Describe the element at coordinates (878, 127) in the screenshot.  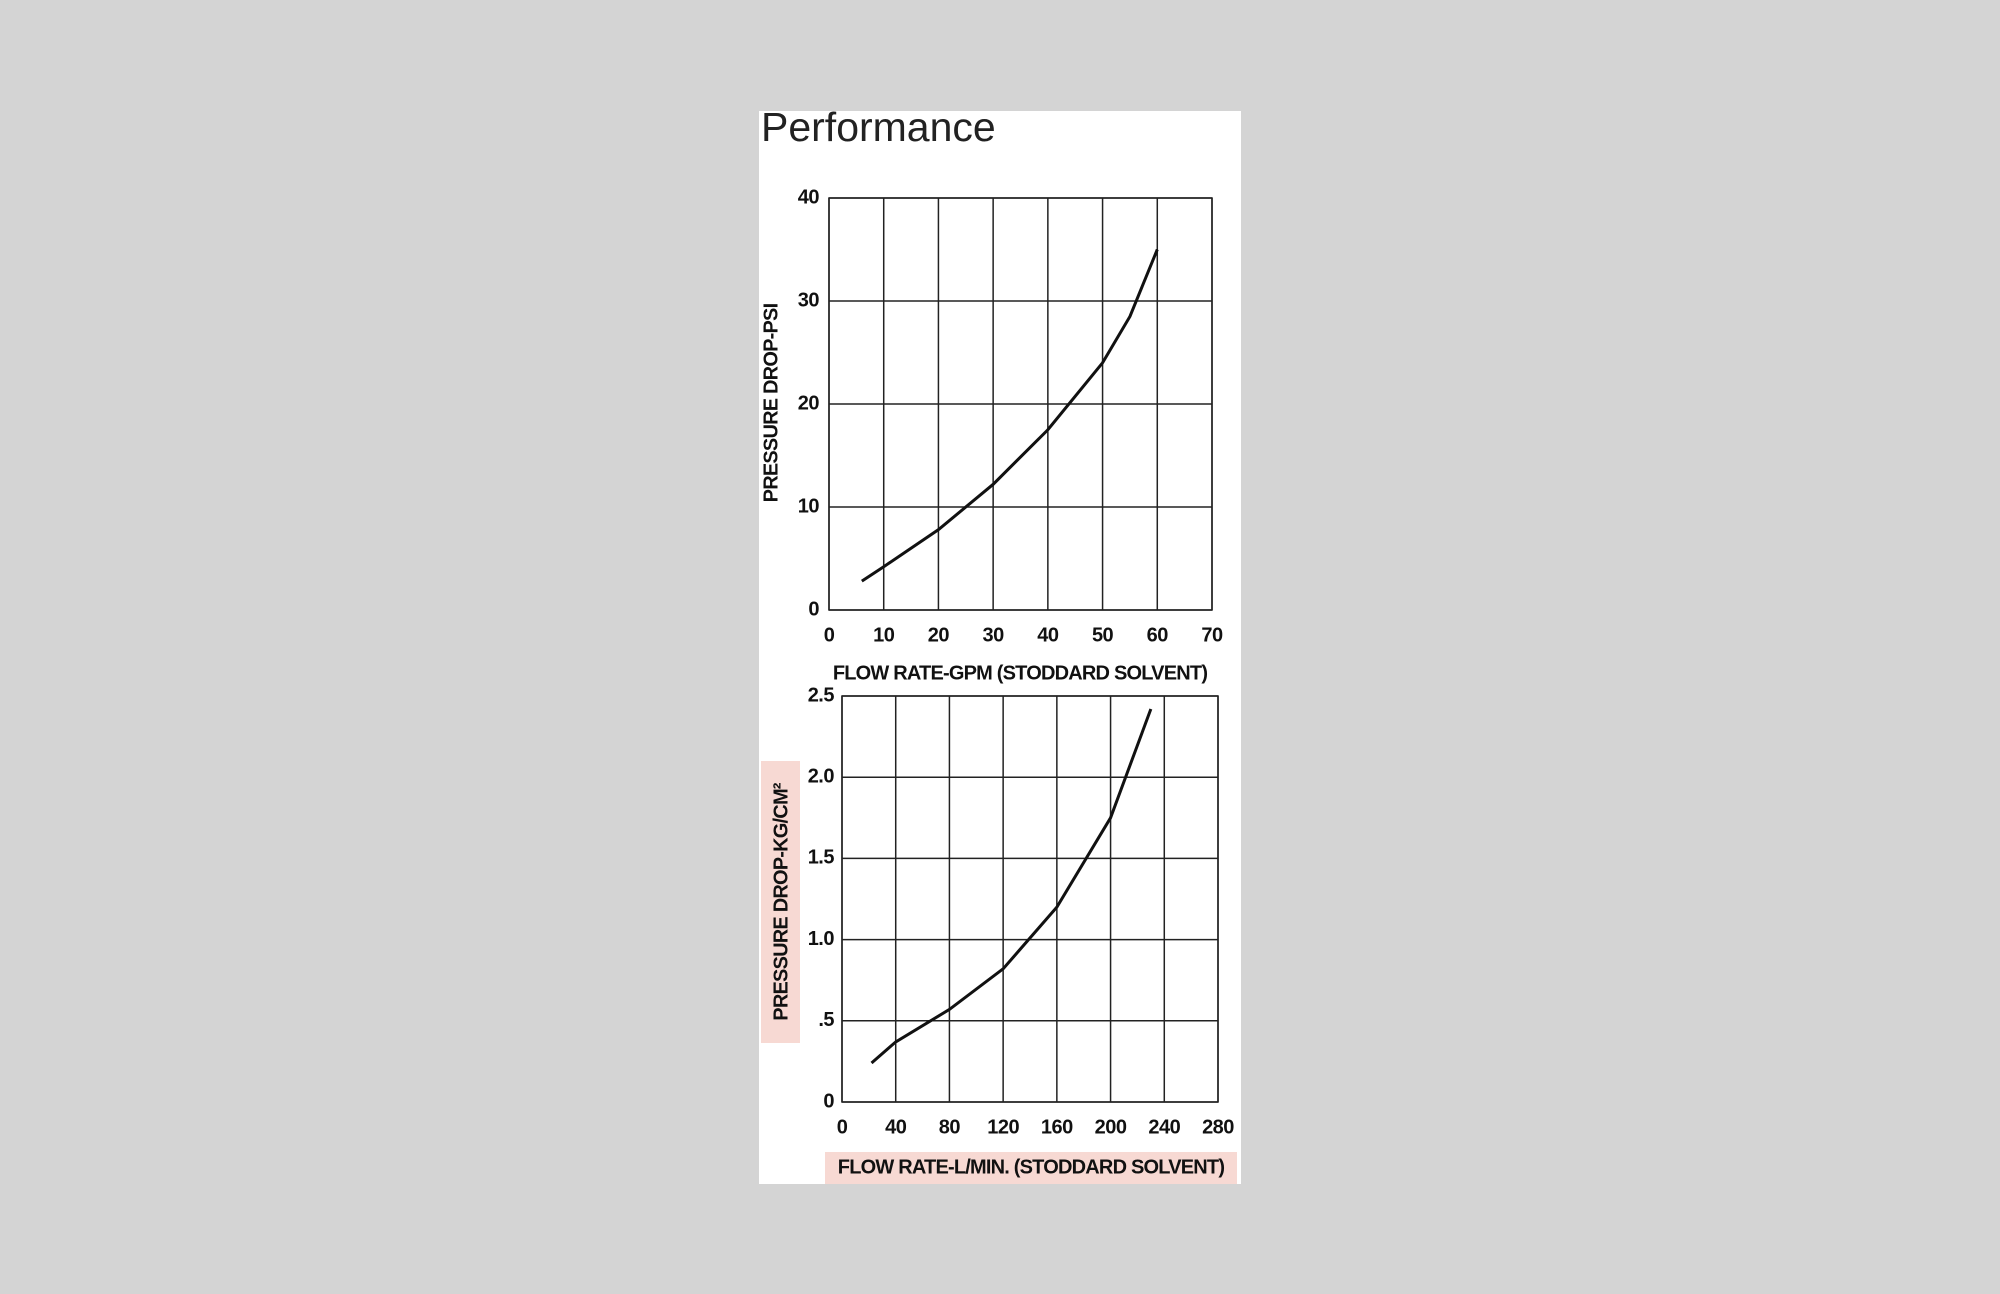
I see `page-title: Performance` at that location.